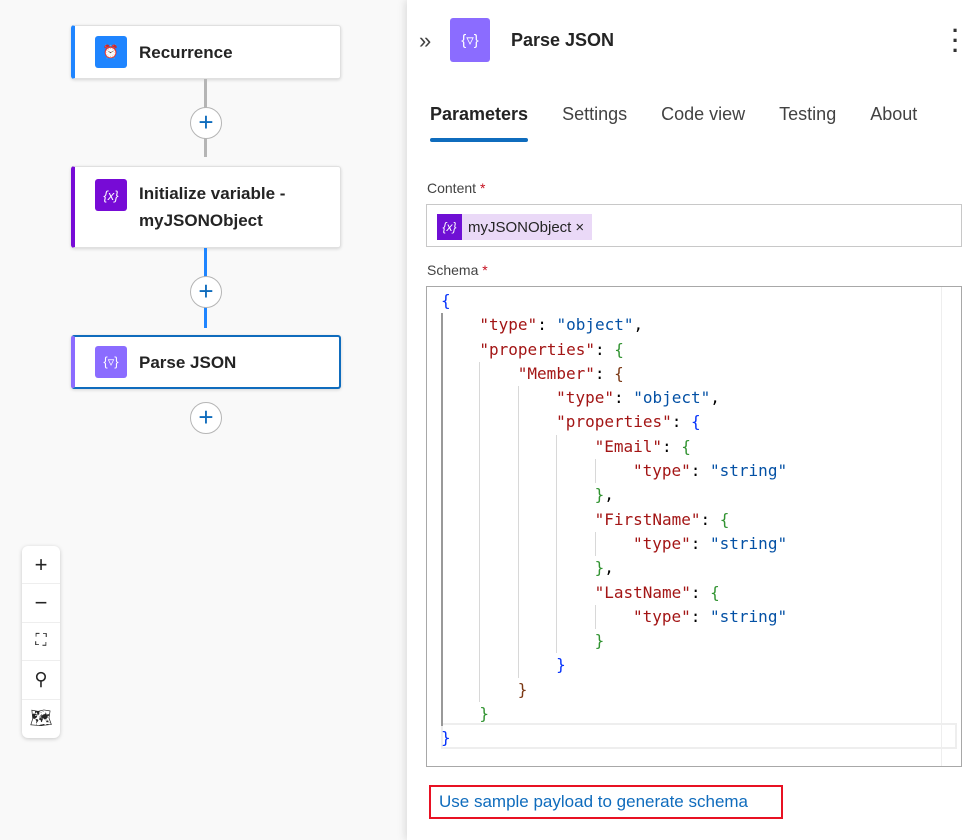 The width and height of the screenshot is (973, 840). What do you see at coordinates (457, 270) in the screenshot?
I see `schema-label: Schema *` at bounding box center [457, 270].